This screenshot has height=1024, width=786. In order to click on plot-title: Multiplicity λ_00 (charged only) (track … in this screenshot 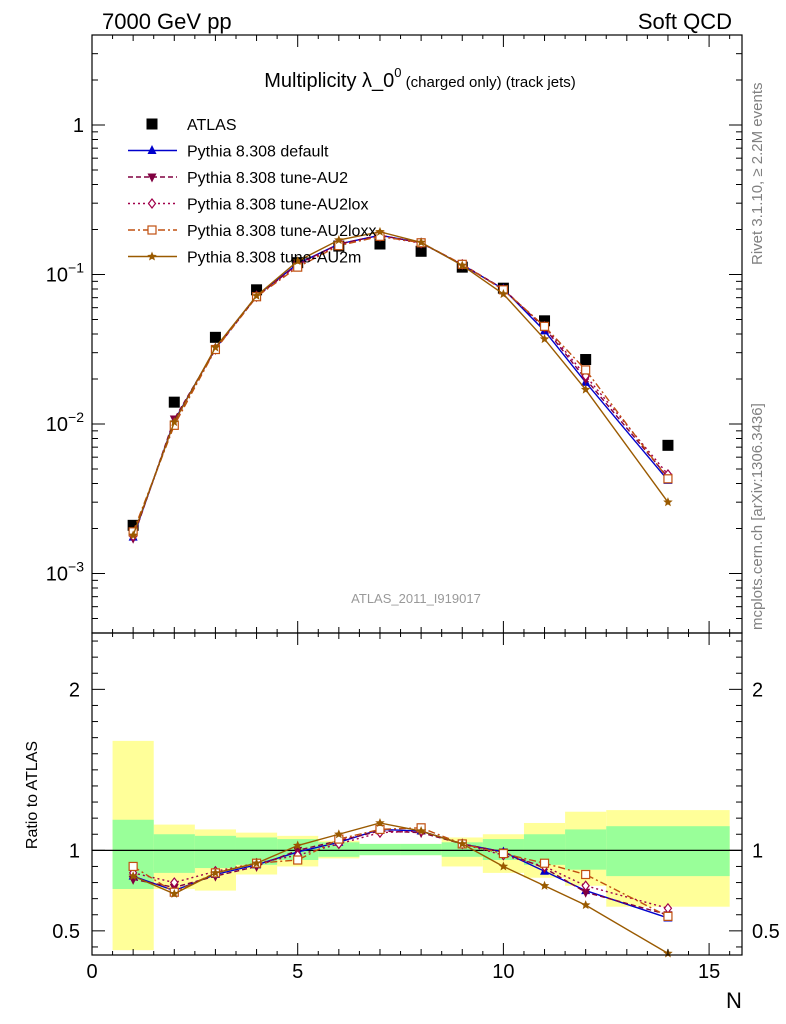, I will do `click(420, 78)`.